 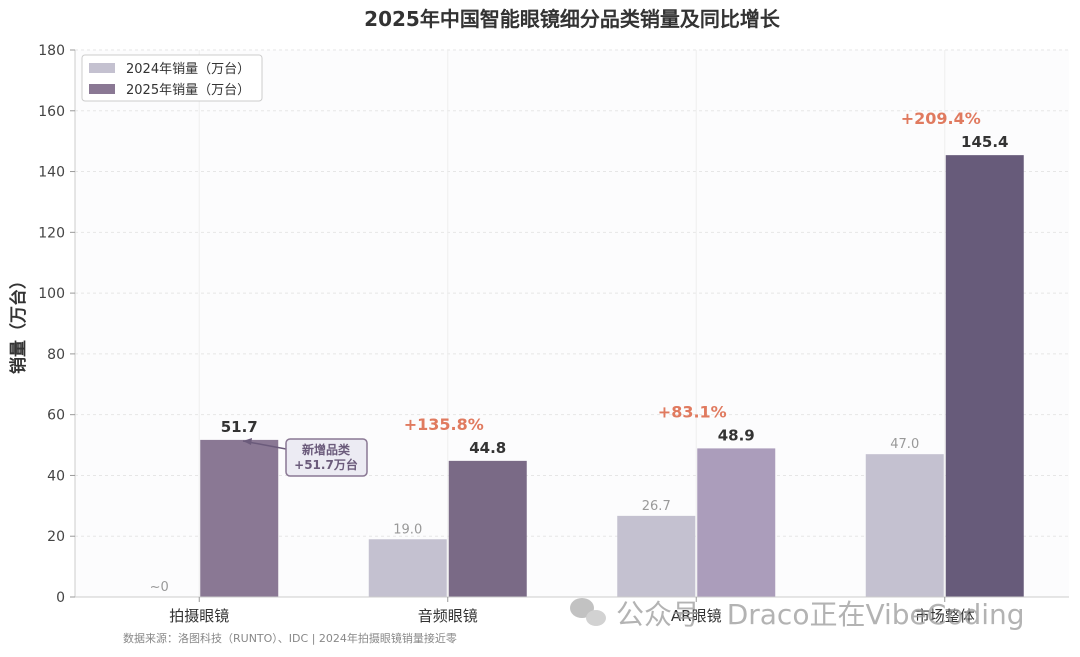 What do you see at coordinates (820, 614) in the screenshot?
I see `watermark-text: 公众号 · Draco正在VibeCoding` at bounding box center [820, 614].